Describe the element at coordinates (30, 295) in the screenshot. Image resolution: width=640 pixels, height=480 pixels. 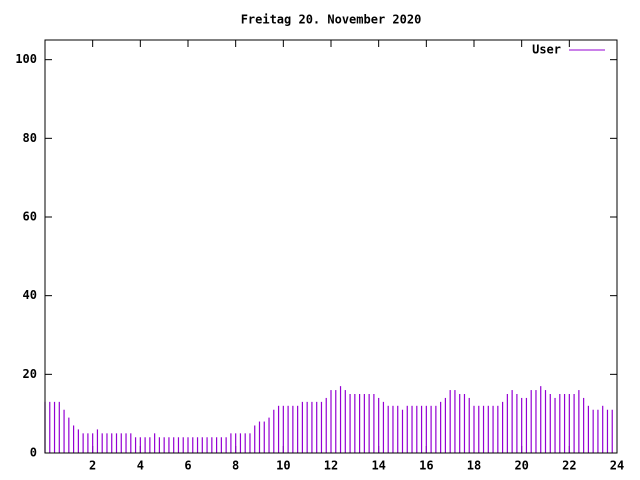
I see `y-tick-label: 40` at that location.